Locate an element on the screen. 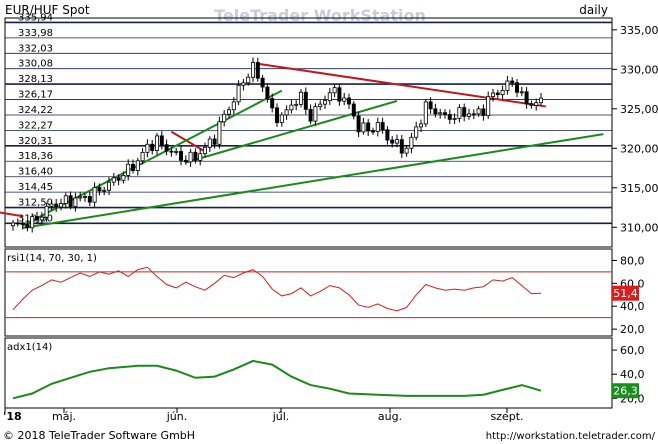  price-y-label: 320,00 is located at coordinates (639, 148).